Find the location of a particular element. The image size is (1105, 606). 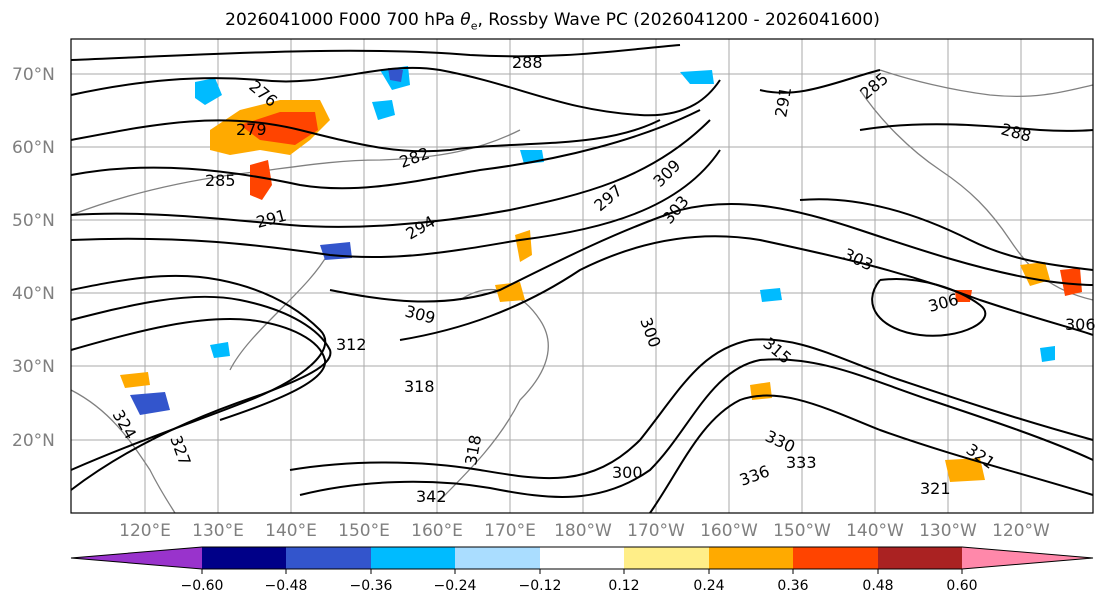

lon-label: 150°W is located at coordinates (802, 531).